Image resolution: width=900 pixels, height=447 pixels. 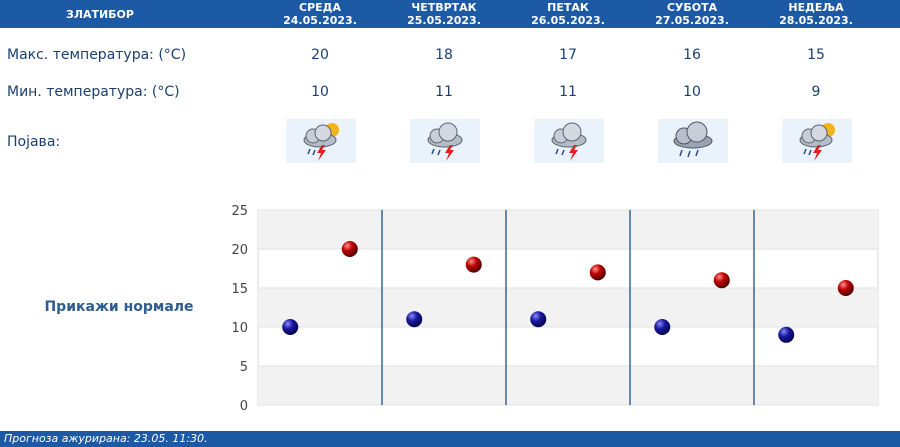 I want to click on day-date: 28.05.2023., so click(x=816, y=20).